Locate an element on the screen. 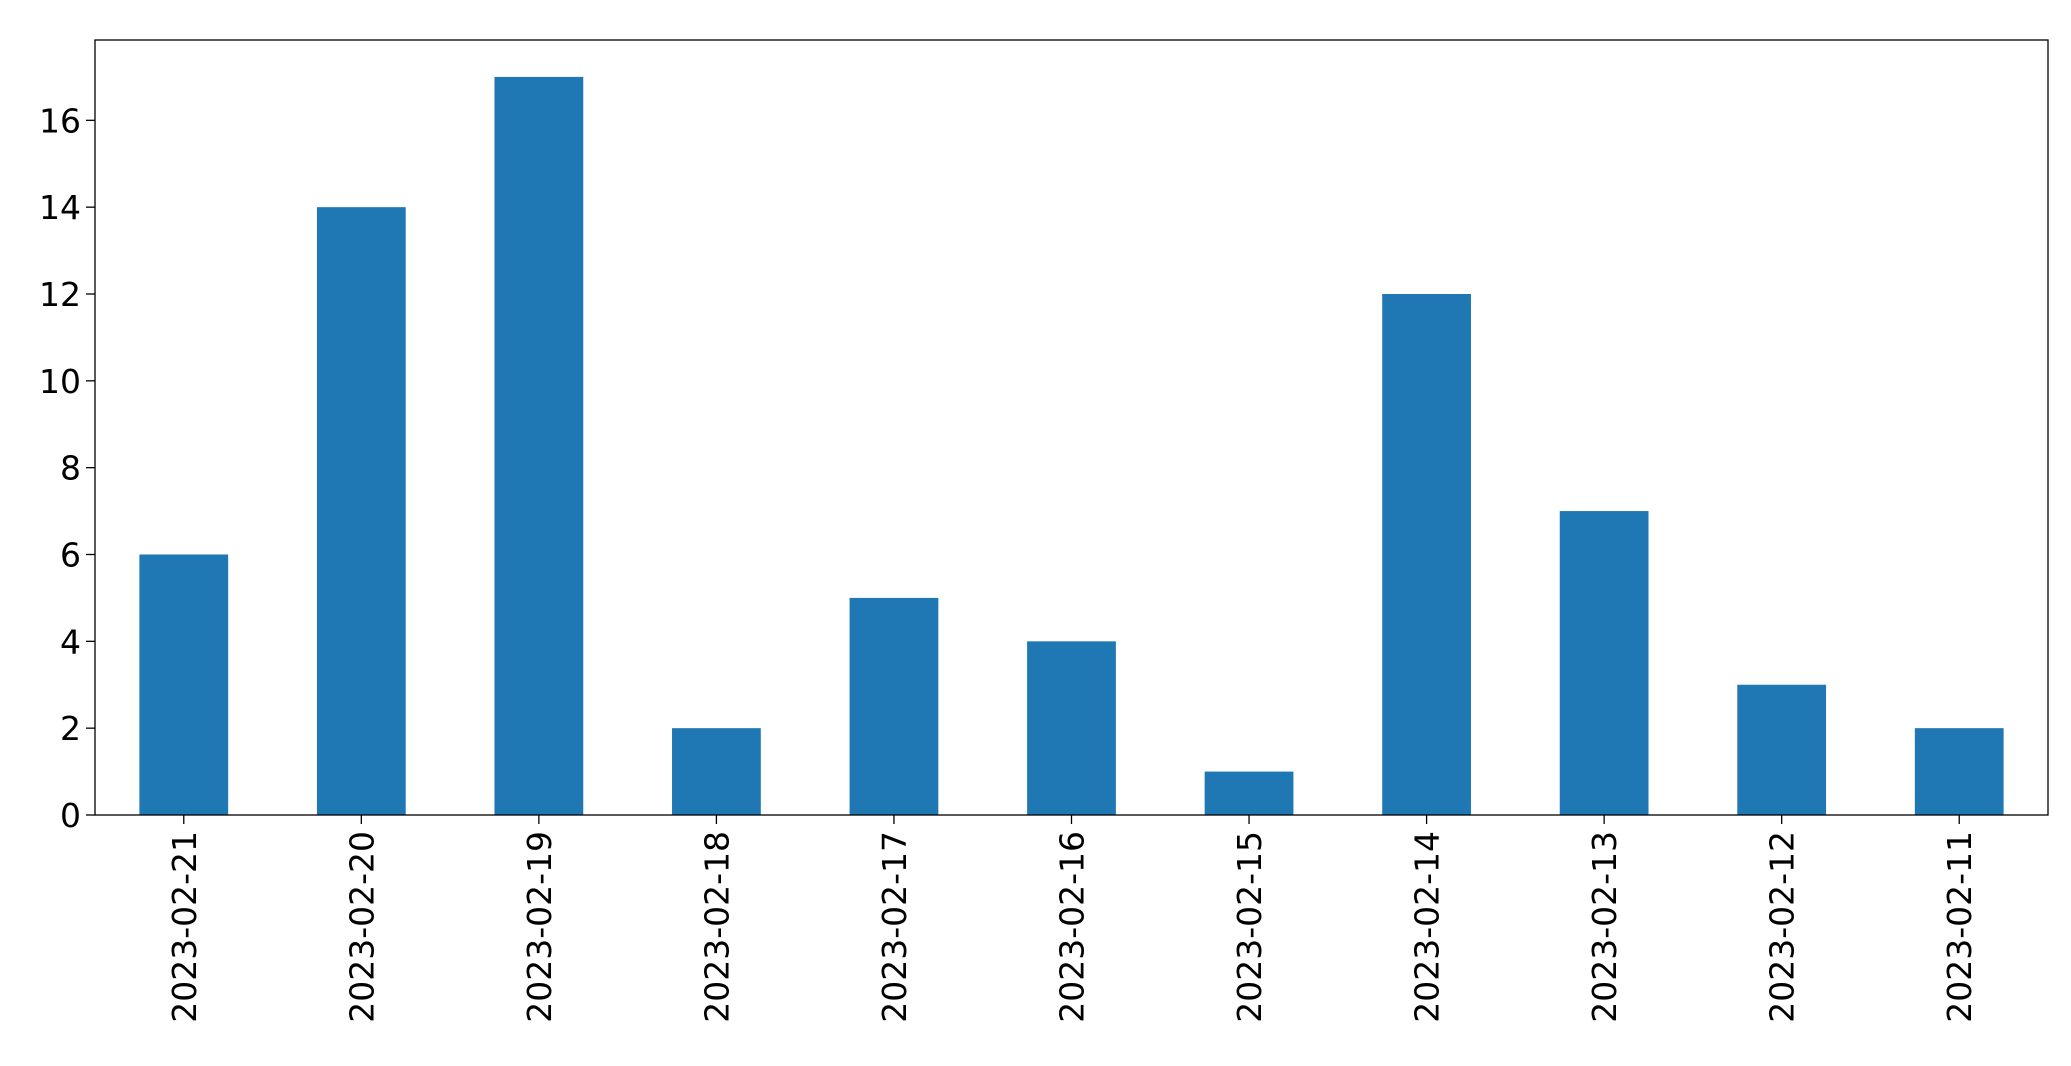  x-tick-label: 2023-02-16 is located at coordinates (1072, 927).